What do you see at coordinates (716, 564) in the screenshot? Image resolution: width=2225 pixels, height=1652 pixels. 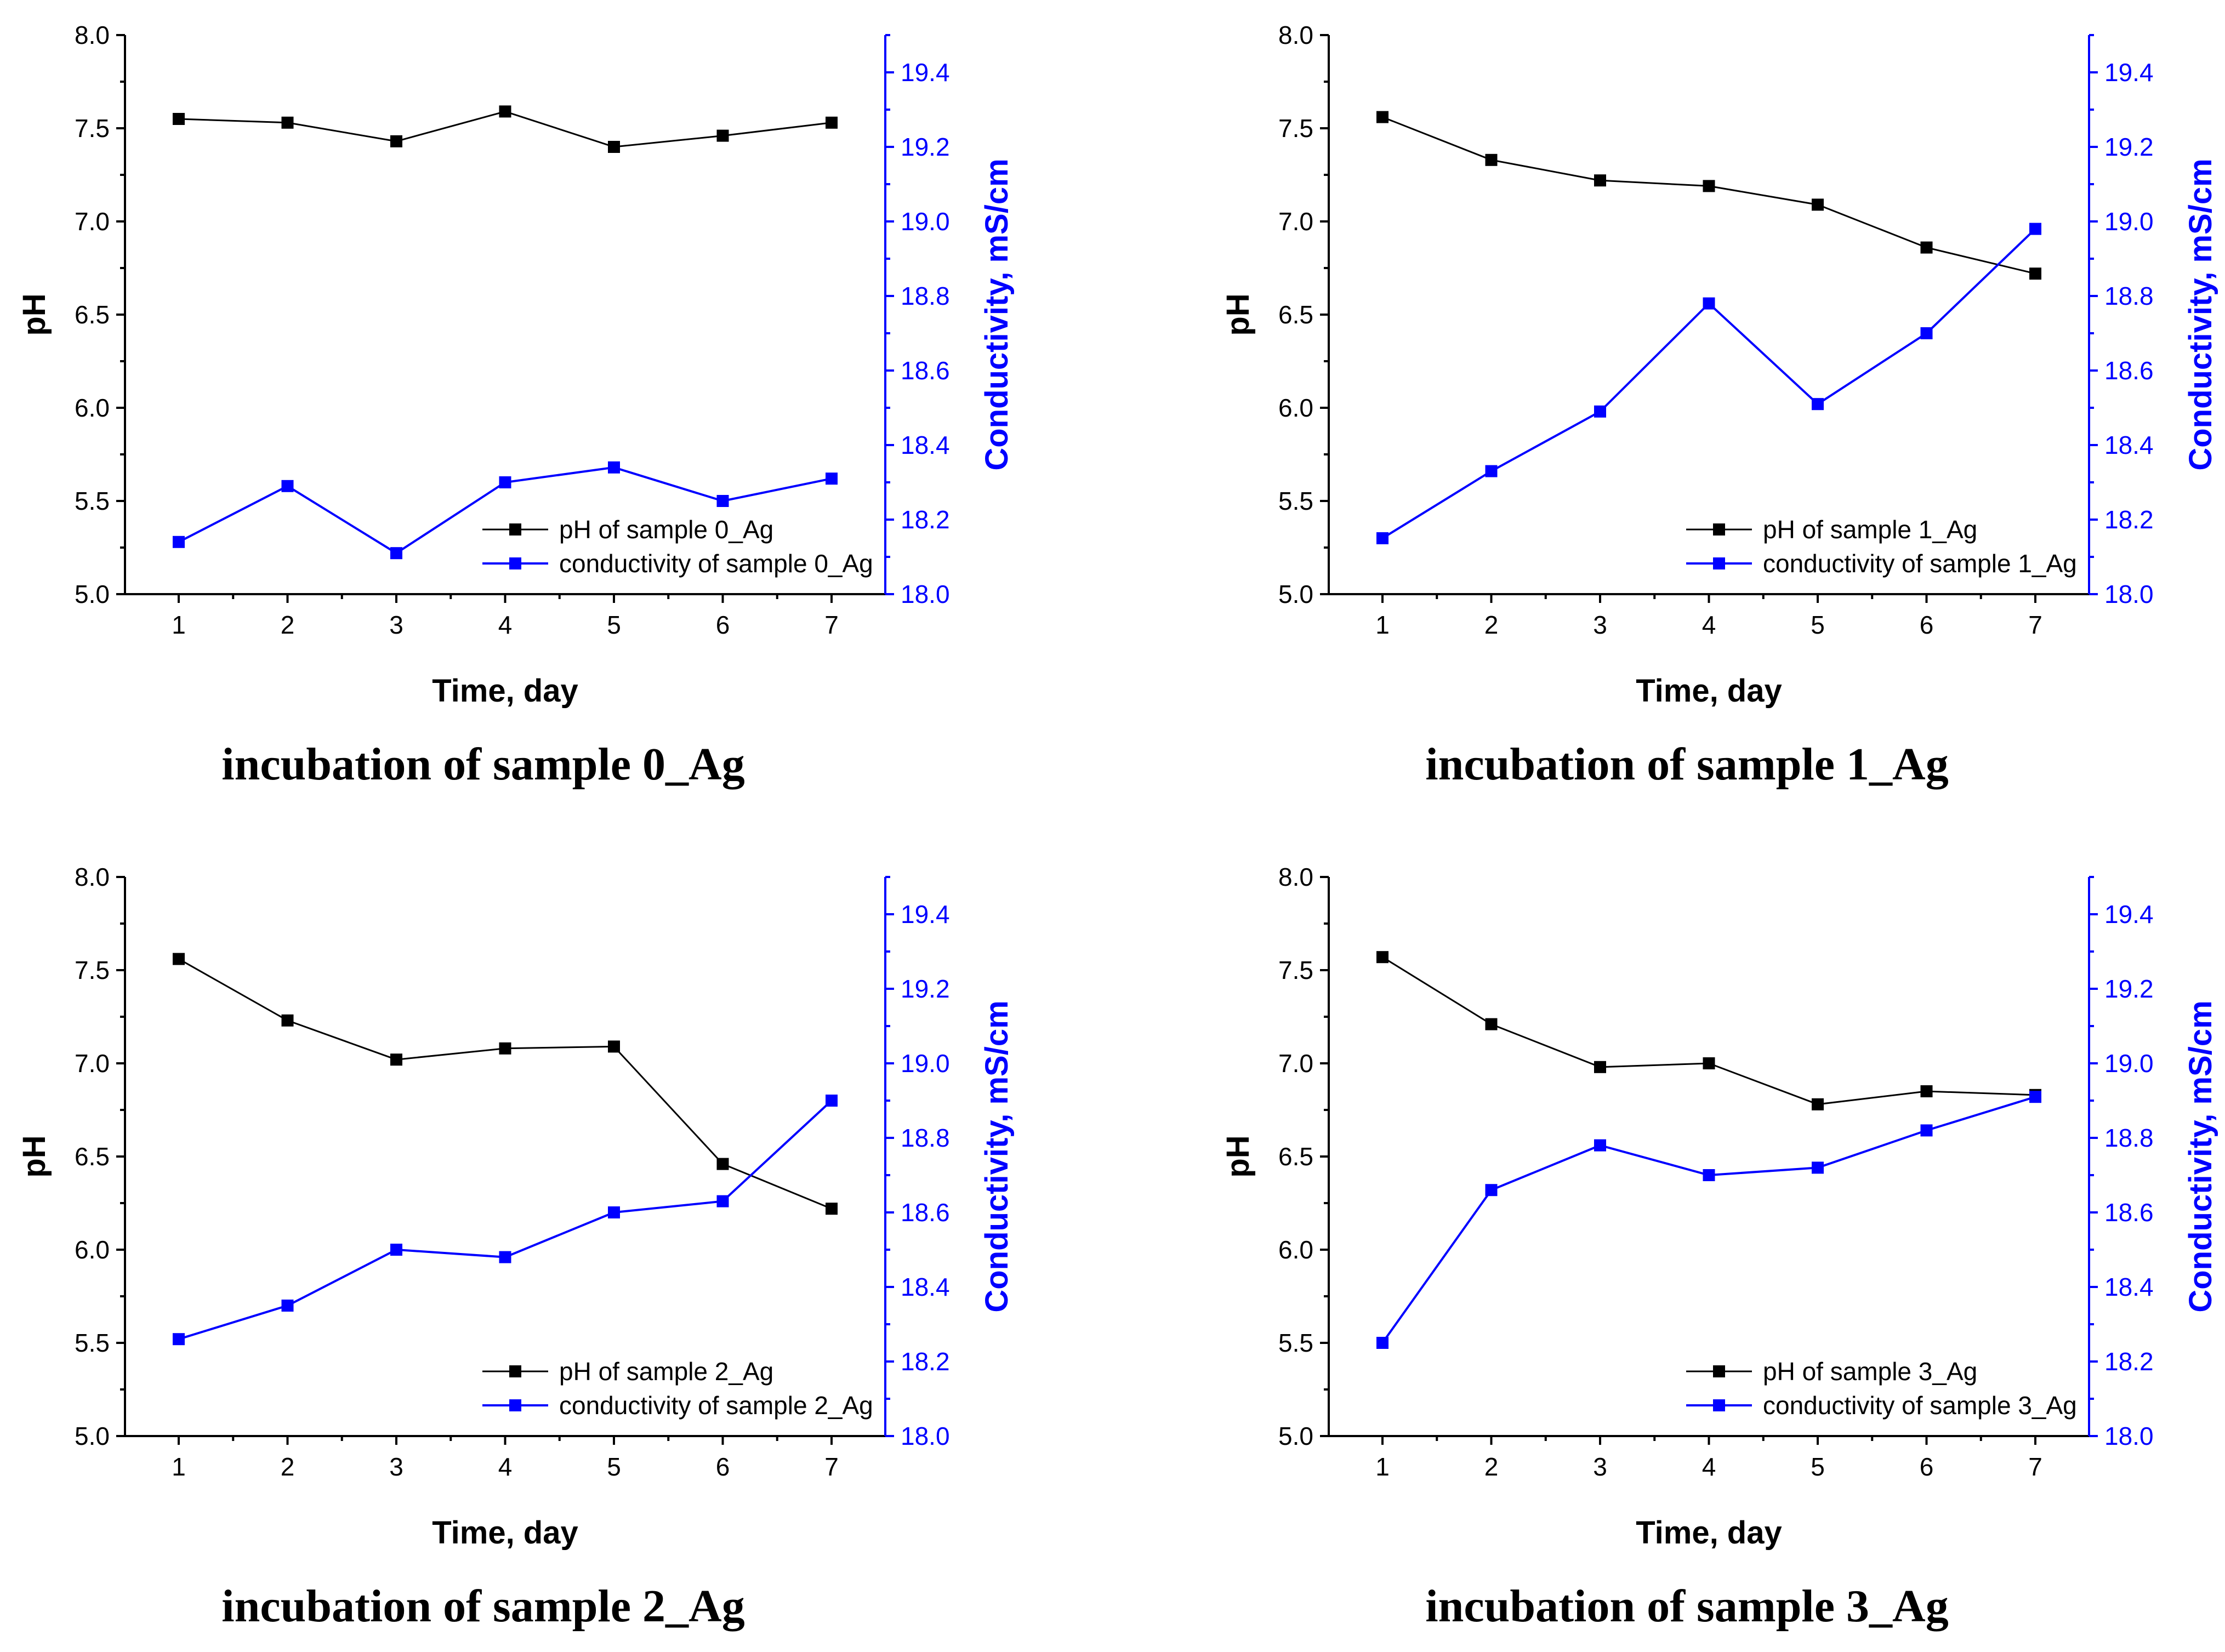 I see `legend-label: conductivity of sample 0_Ag` at bounding box center [716, 564].